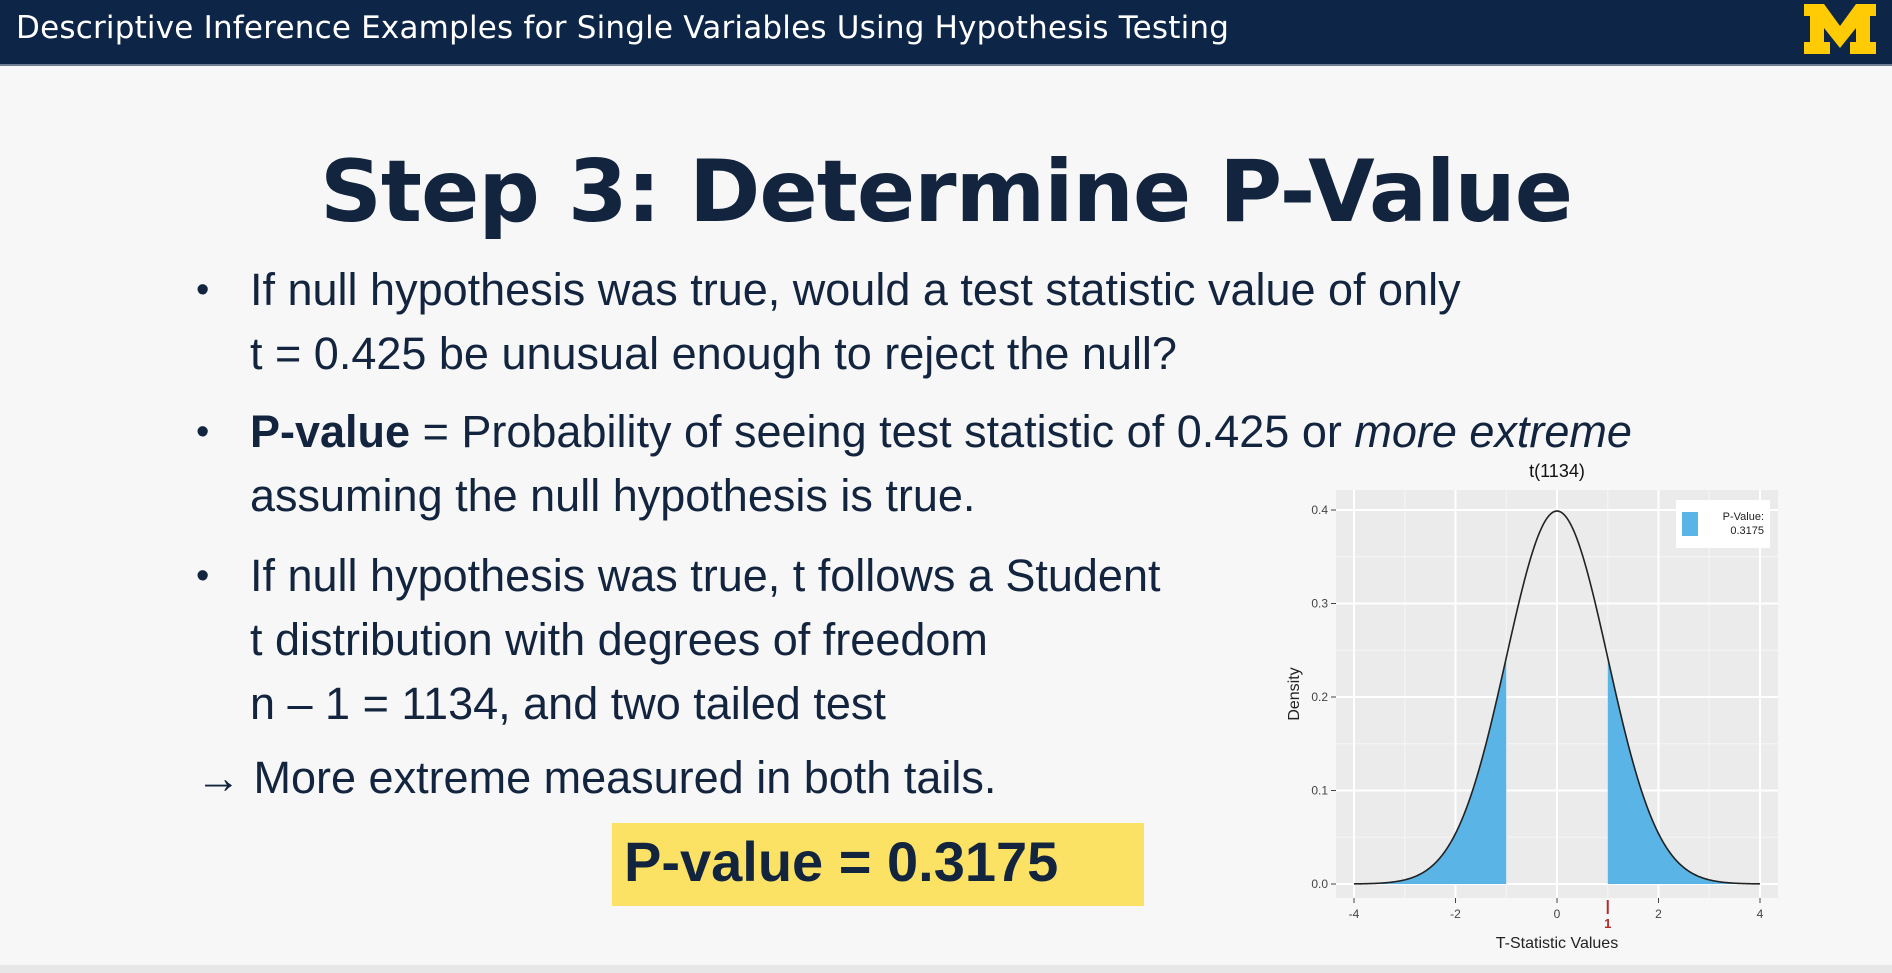 The width and height of the screenshot is (1892, 973). What do you see at coordinates (1747, 531) in the screenshot?
I see `legend-value: 0.3175` at bounding box center [1747, 531].